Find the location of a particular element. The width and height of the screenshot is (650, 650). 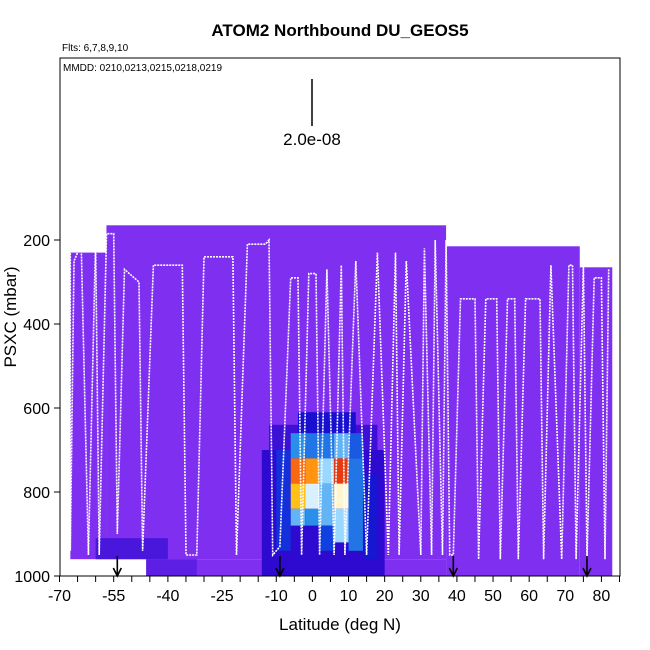

x-tick-label: 40 is located at coordinates (457, 596).